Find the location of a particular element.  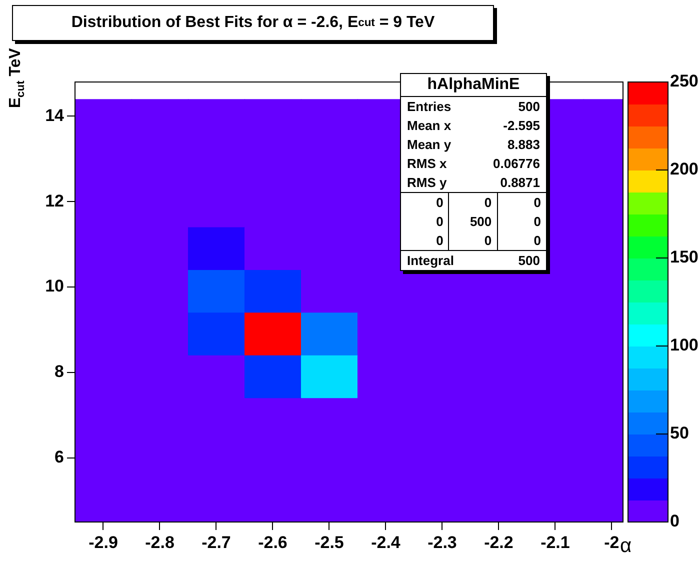

x-tick-label: -2.4 is located at coordinates (386, 542).